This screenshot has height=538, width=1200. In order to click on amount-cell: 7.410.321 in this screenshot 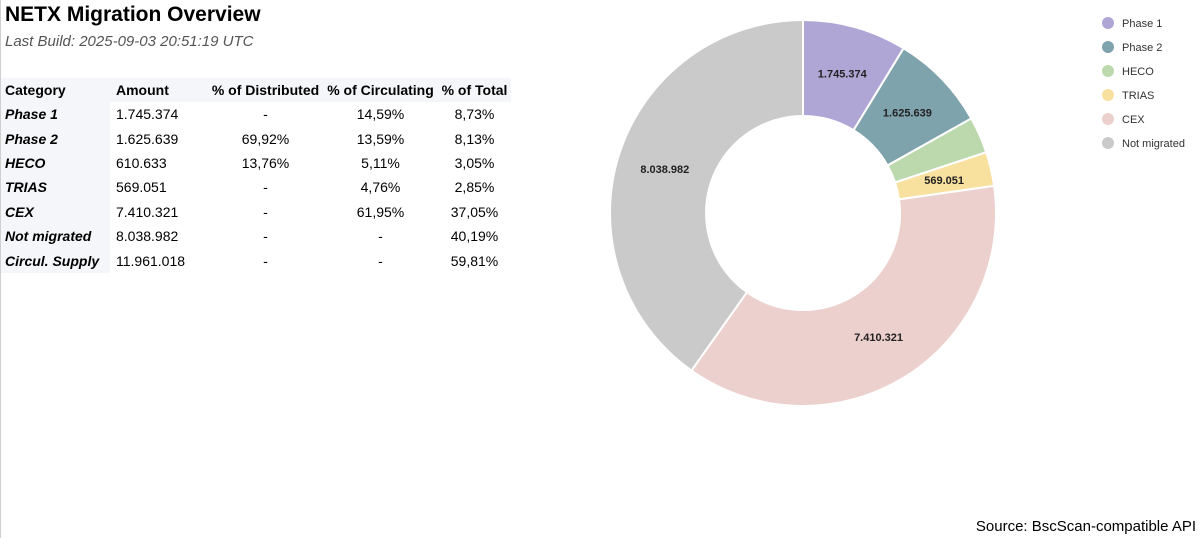, I will do `click(147, 211)`.